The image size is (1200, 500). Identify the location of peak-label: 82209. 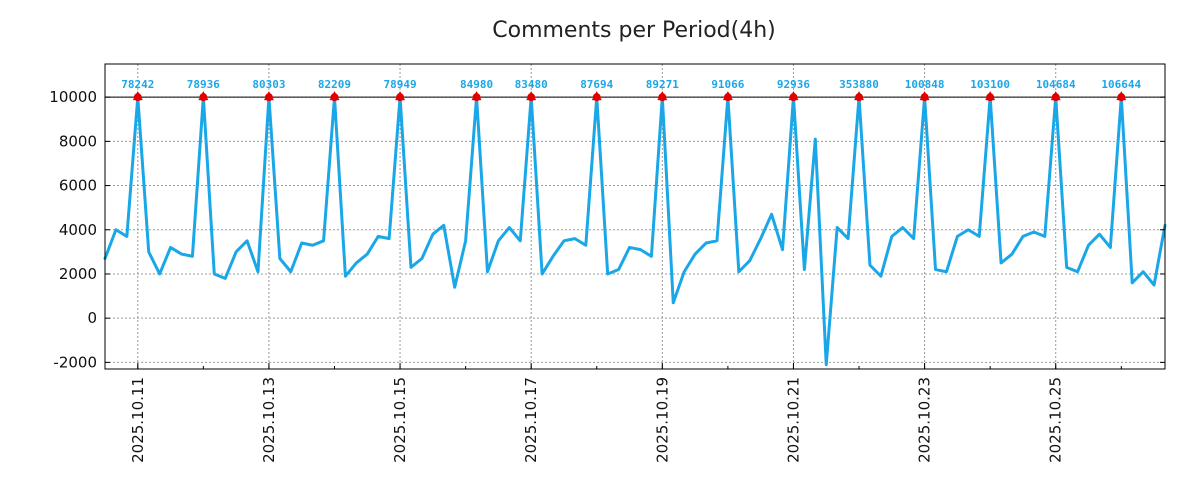
(334, 84).